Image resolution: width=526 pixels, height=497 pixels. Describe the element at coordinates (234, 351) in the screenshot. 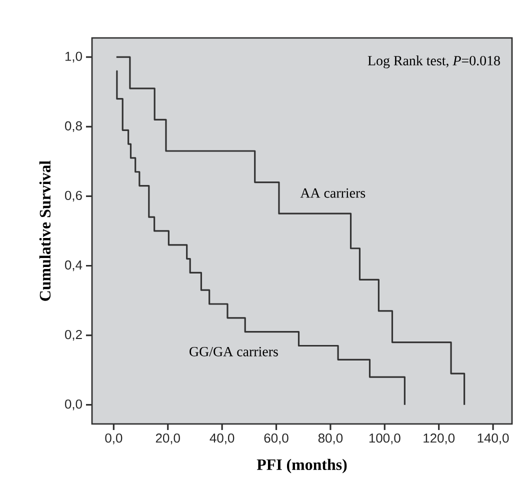

I see `series-label: GG/GA carriers` at that location.